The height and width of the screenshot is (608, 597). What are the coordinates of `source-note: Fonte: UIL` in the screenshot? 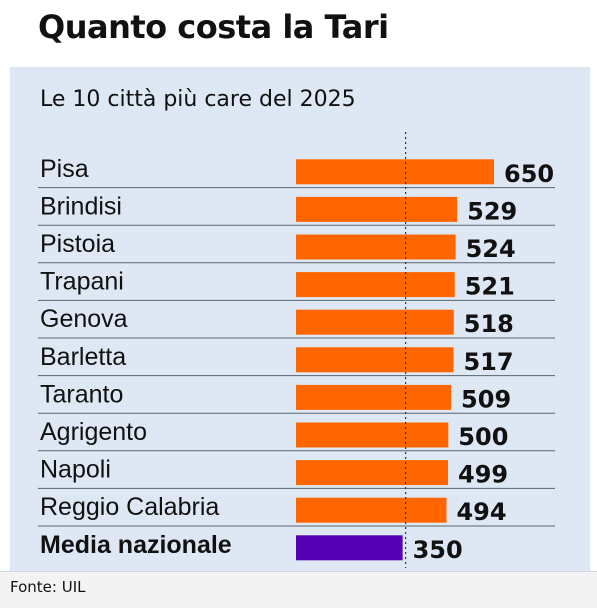 It's located at (48, 587).